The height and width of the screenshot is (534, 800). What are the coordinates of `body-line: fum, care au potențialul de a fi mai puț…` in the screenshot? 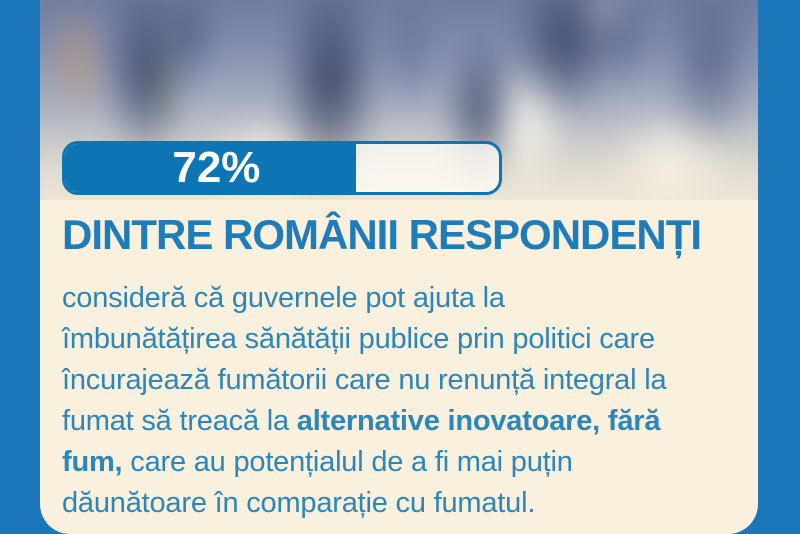 It's located at (317, 462).